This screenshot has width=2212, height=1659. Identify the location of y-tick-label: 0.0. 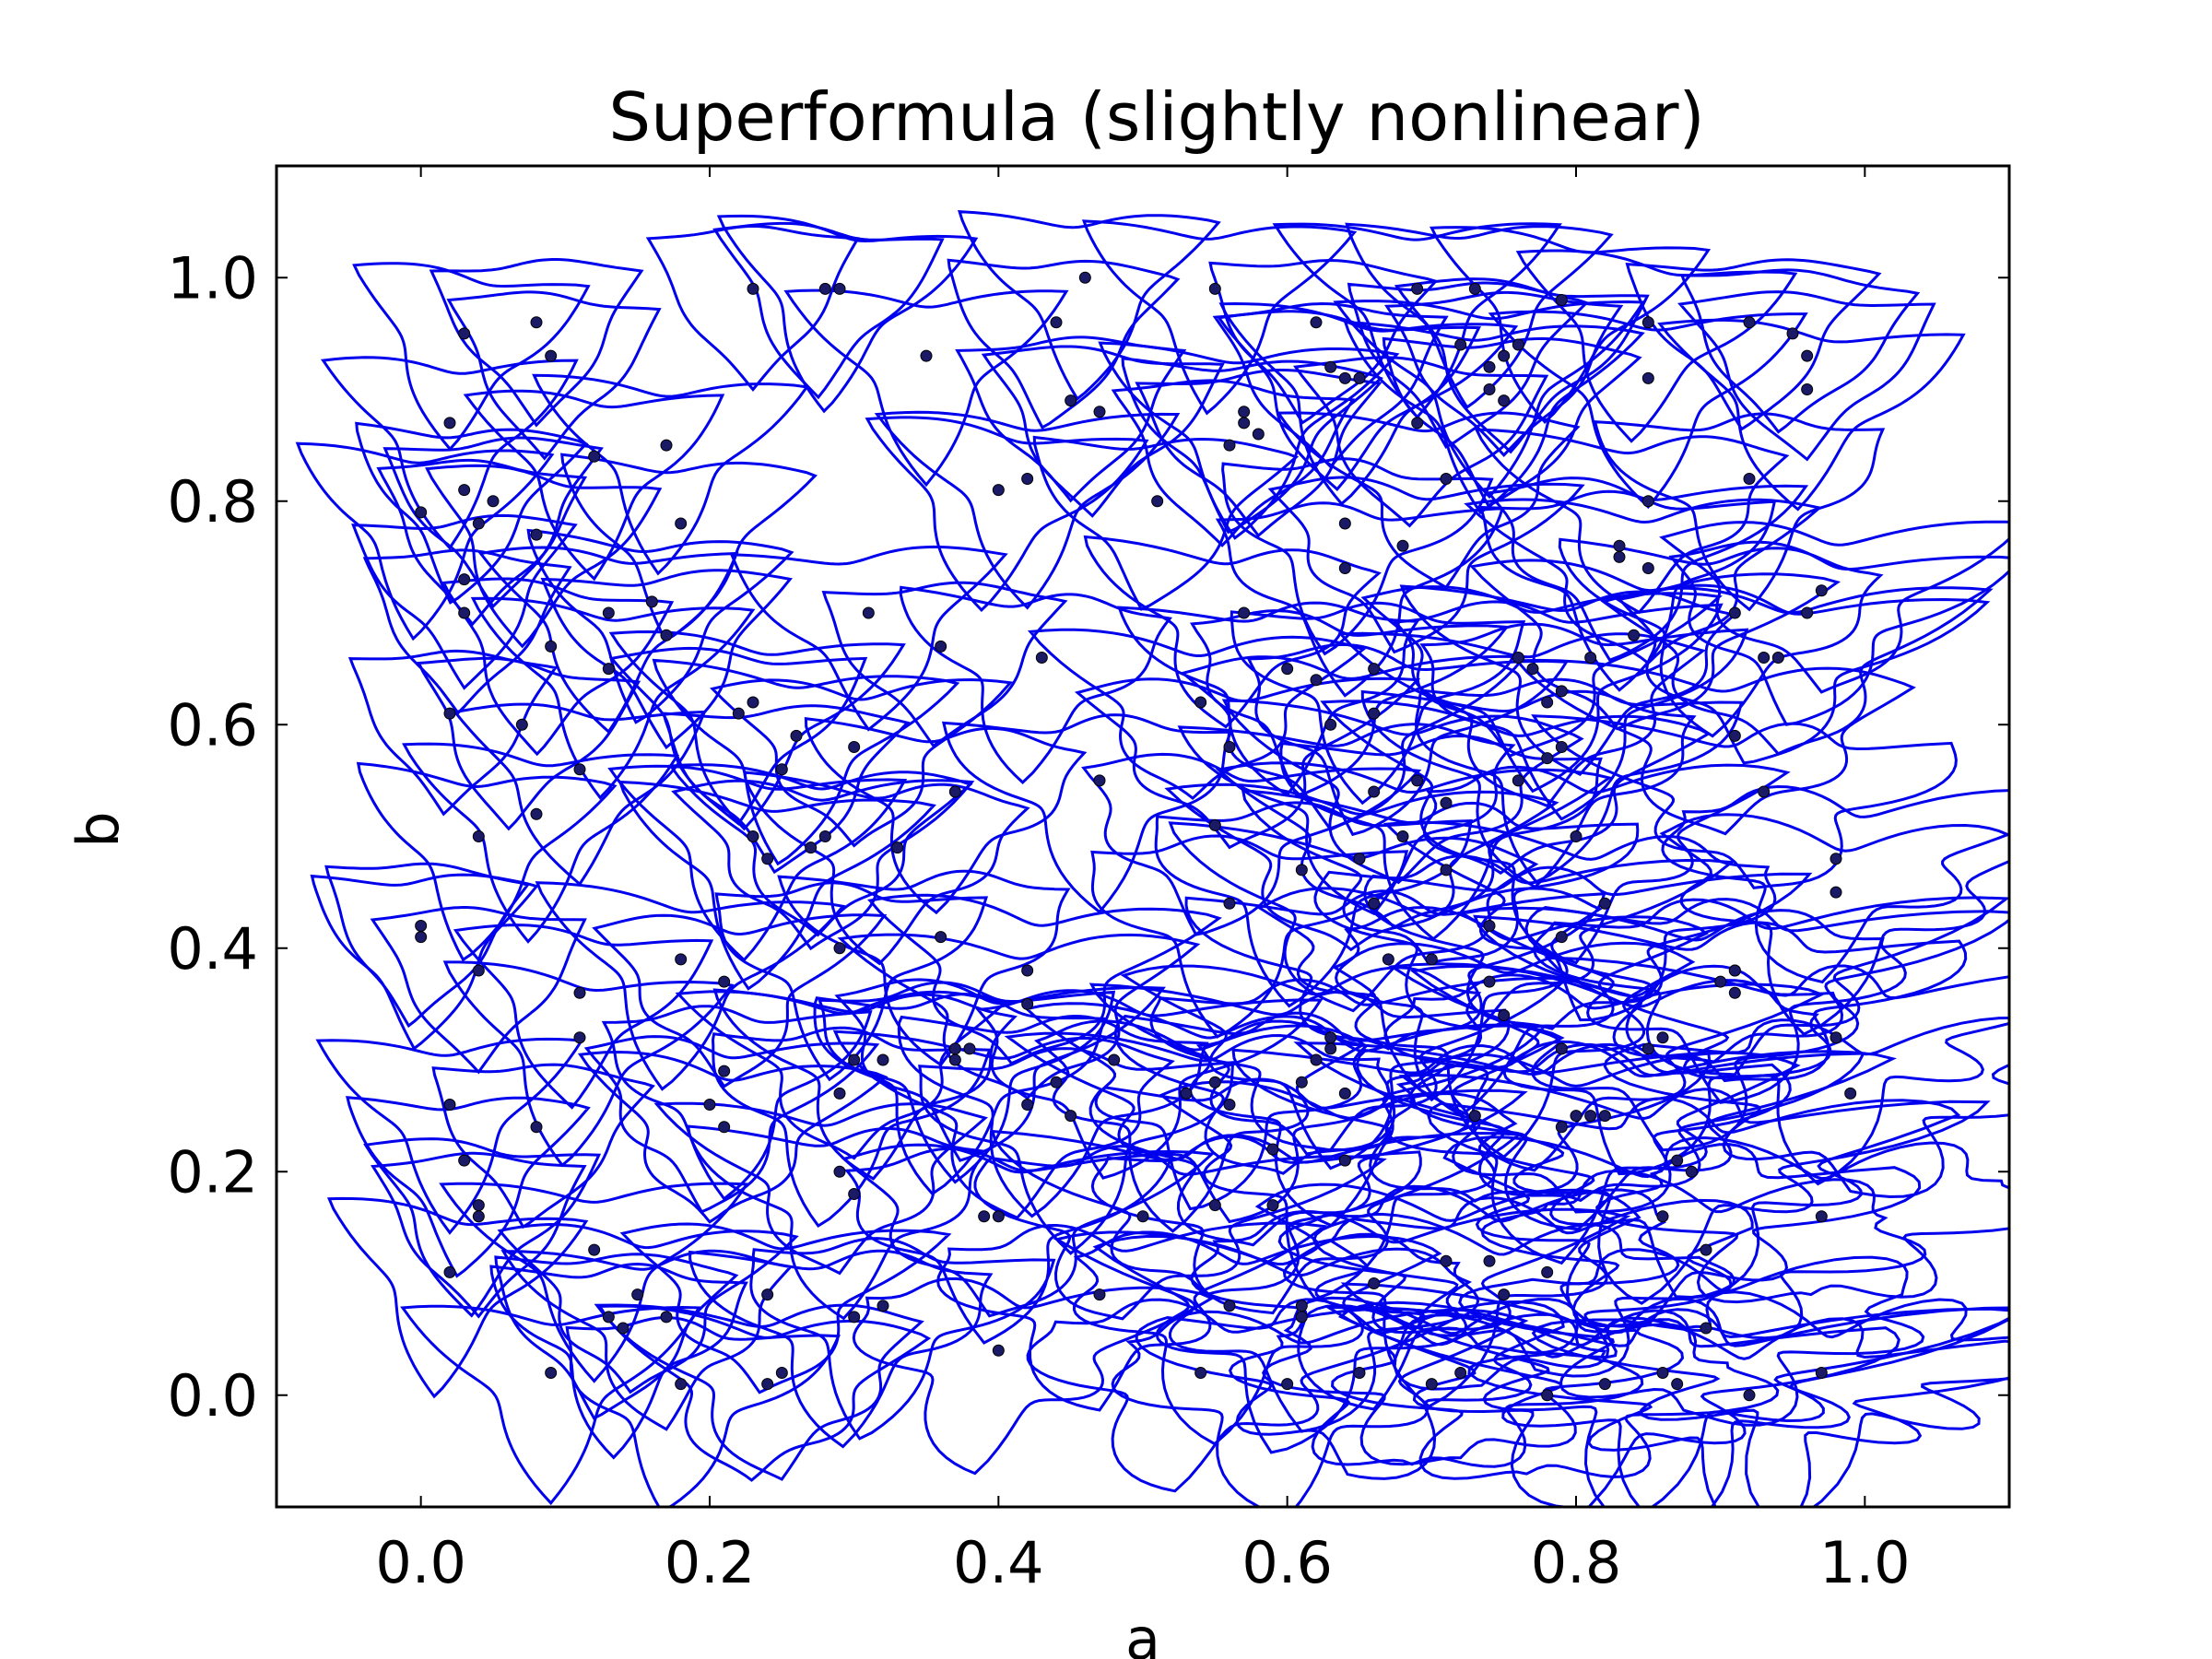
(212, 1396).